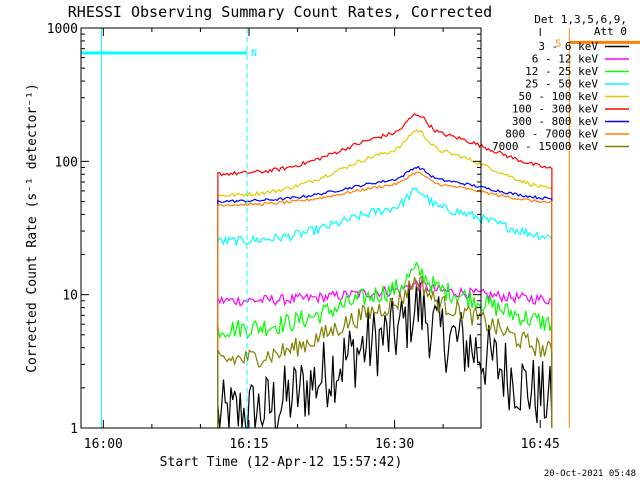 The width and height of the screenshot is (640, 480). I want to click on y-axis-label: Corrected Count Rate (s⁻¹ detector⁻¹), so click(32, 228).